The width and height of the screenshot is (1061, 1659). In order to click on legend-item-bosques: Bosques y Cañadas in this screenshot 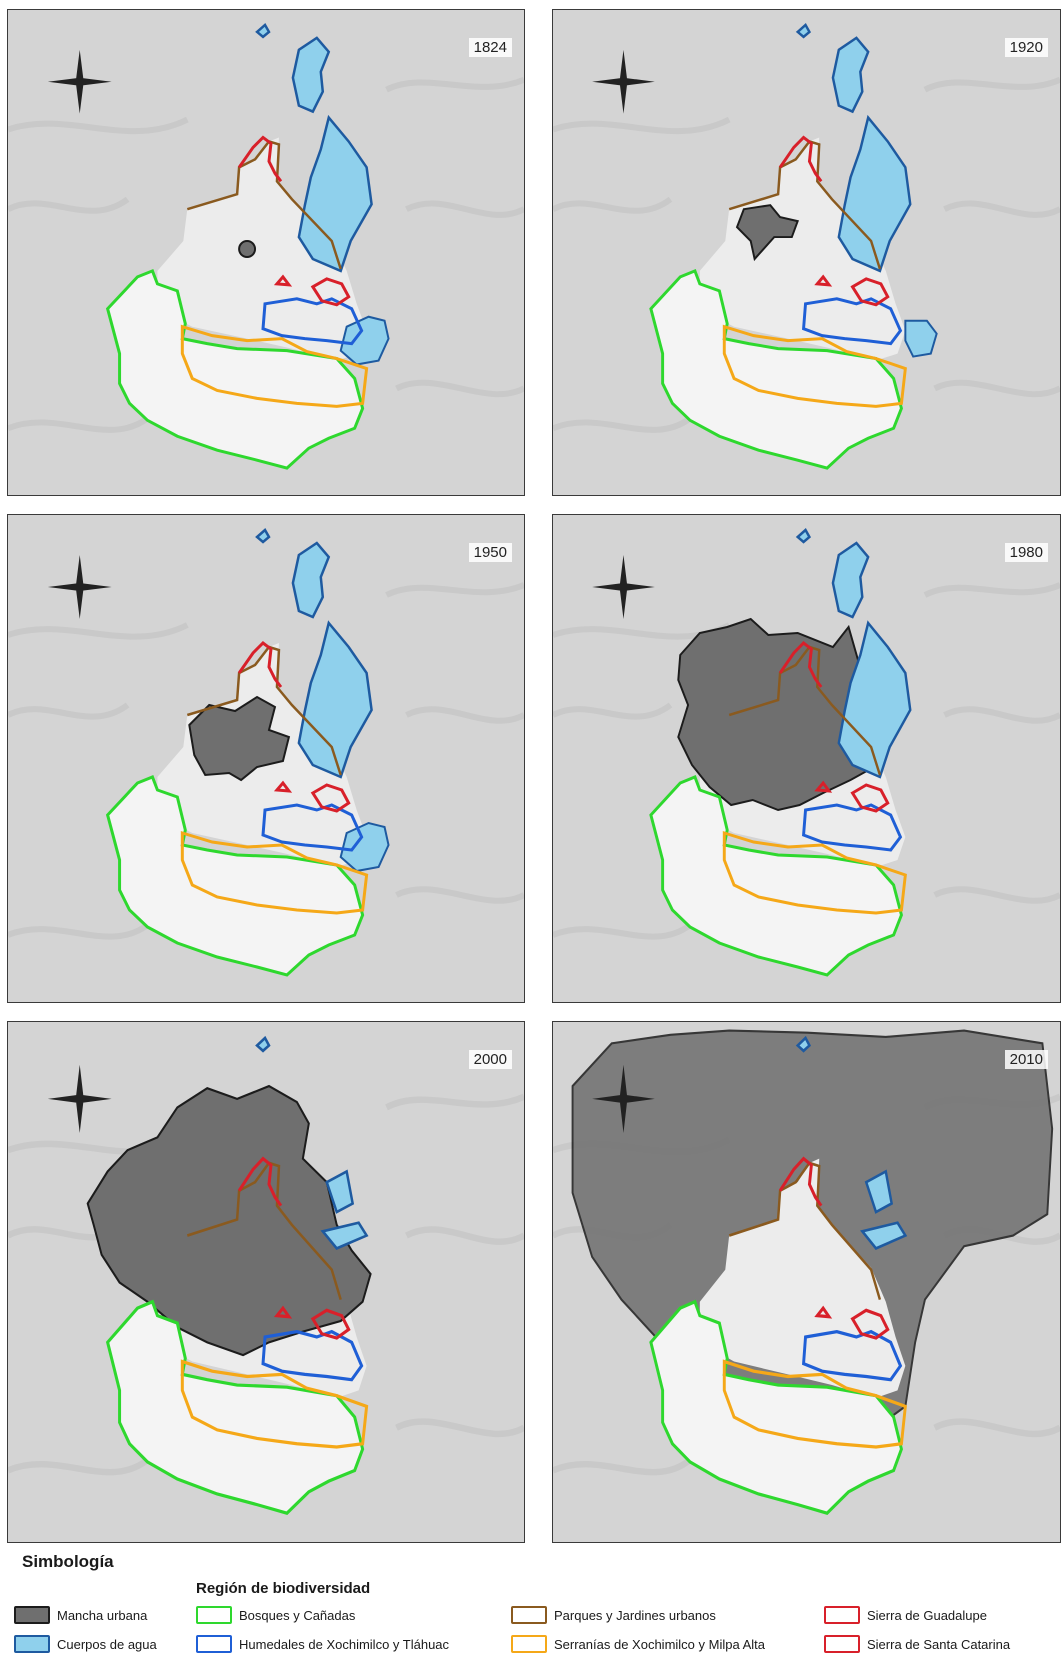, I will do `click(275, 1615)`.